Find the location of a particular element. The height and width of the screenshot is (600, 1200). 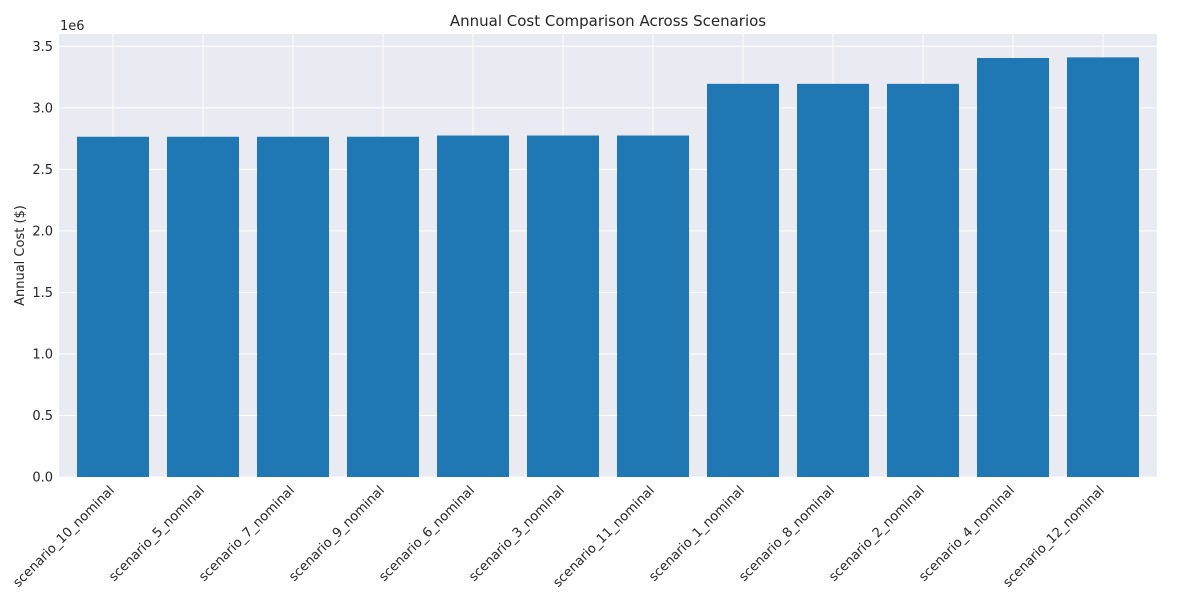

bar-scenario-8-nominal is located at coordinates (833, 280).